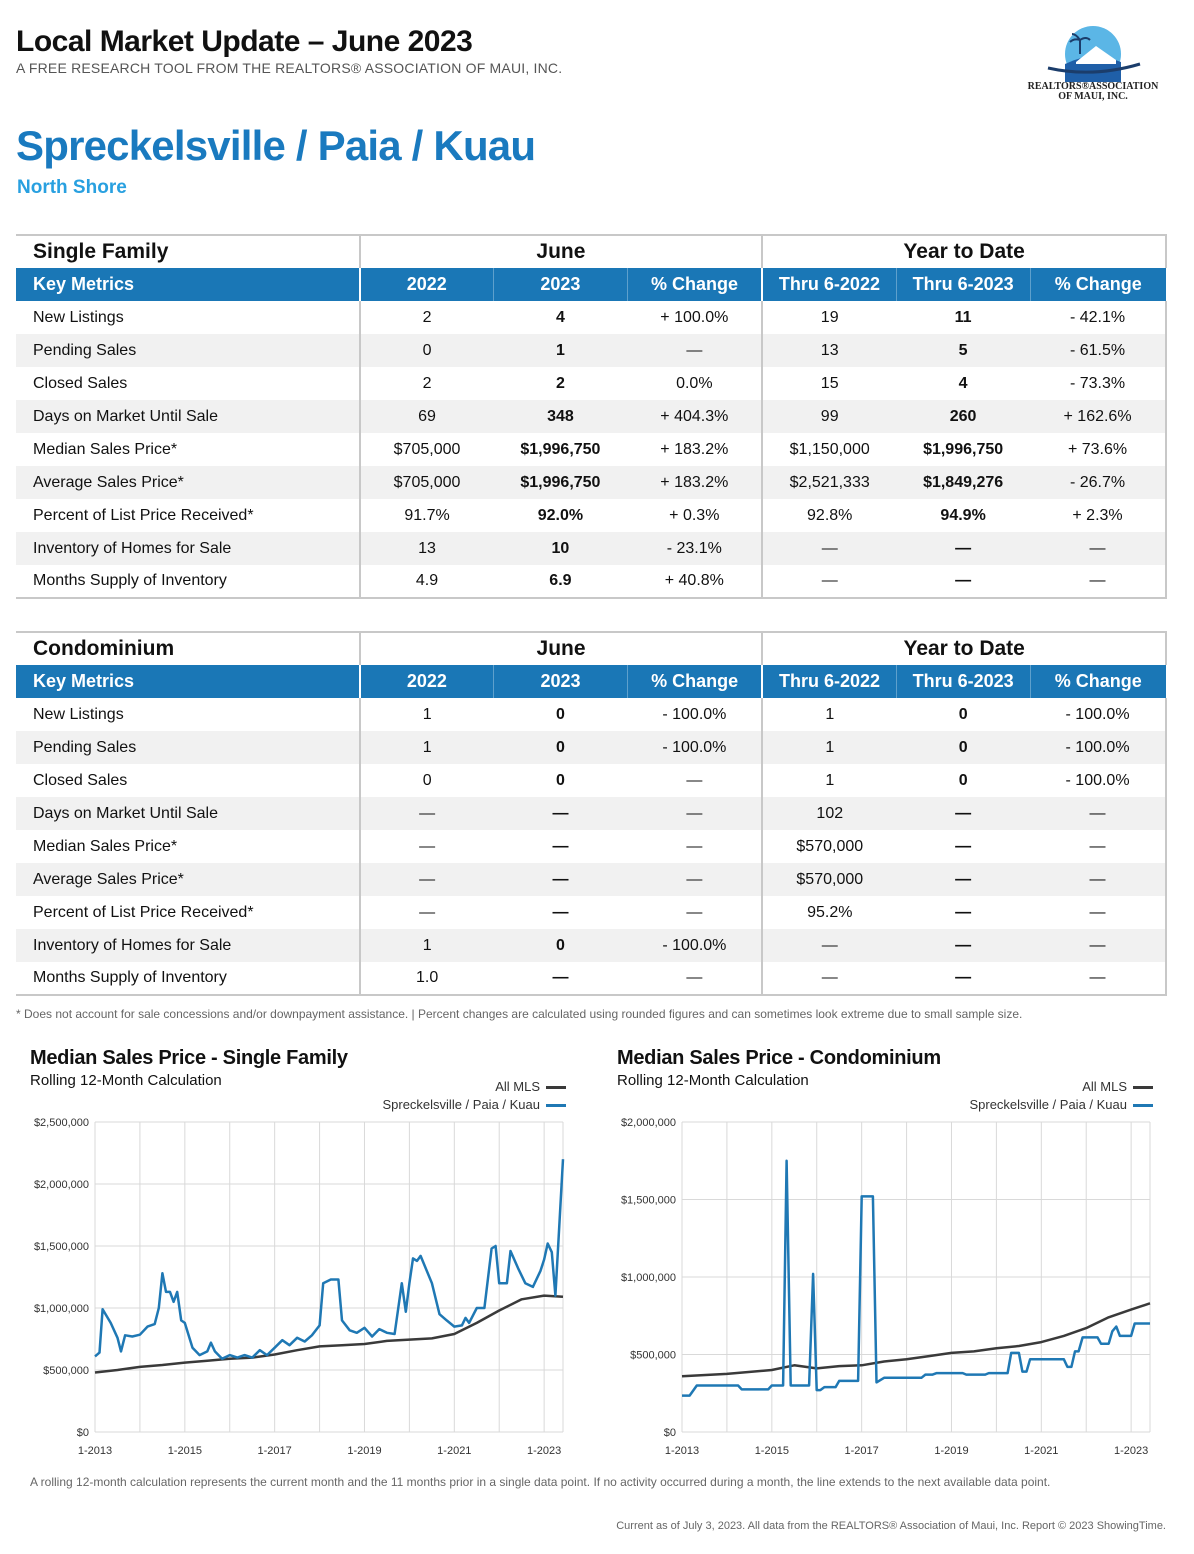 The height and width of the screenshot is (1554, 1194). I want to click on table-row: Inventory of Homes for Sale 1 0- 100.0% — — —, so click(591, 945).